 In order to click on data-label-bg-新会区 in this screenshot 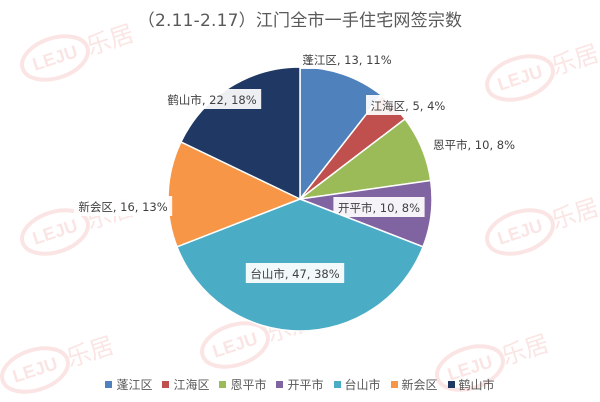, I will do `click(123, 206)`.